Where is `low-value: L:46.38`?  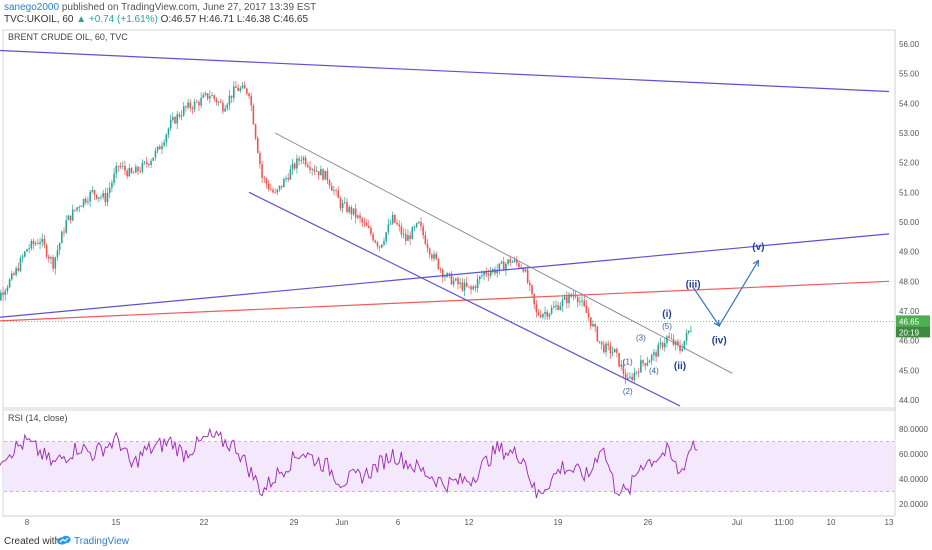
low-value: L:46.38 is located at coordinates (253, 19).